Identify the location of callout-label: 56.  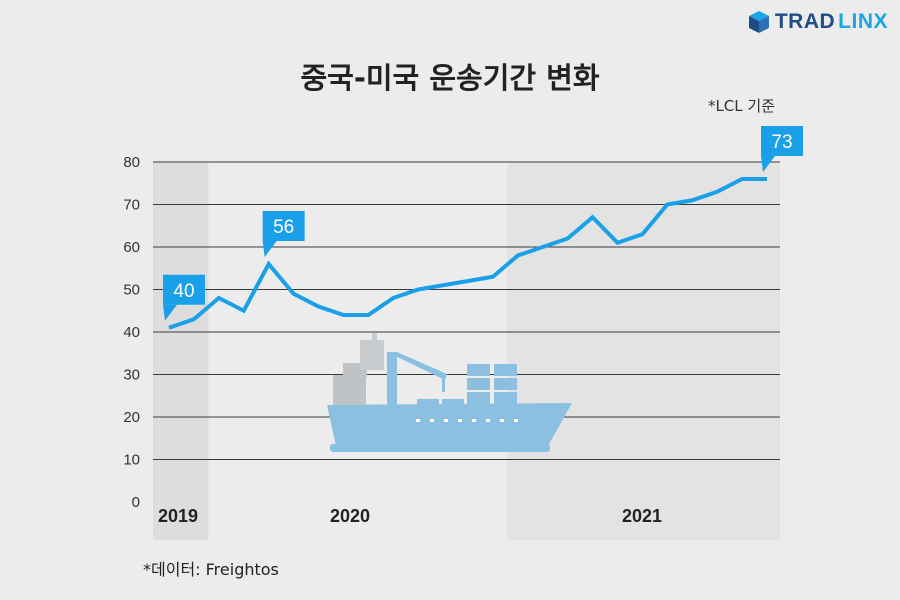
(283, 227).